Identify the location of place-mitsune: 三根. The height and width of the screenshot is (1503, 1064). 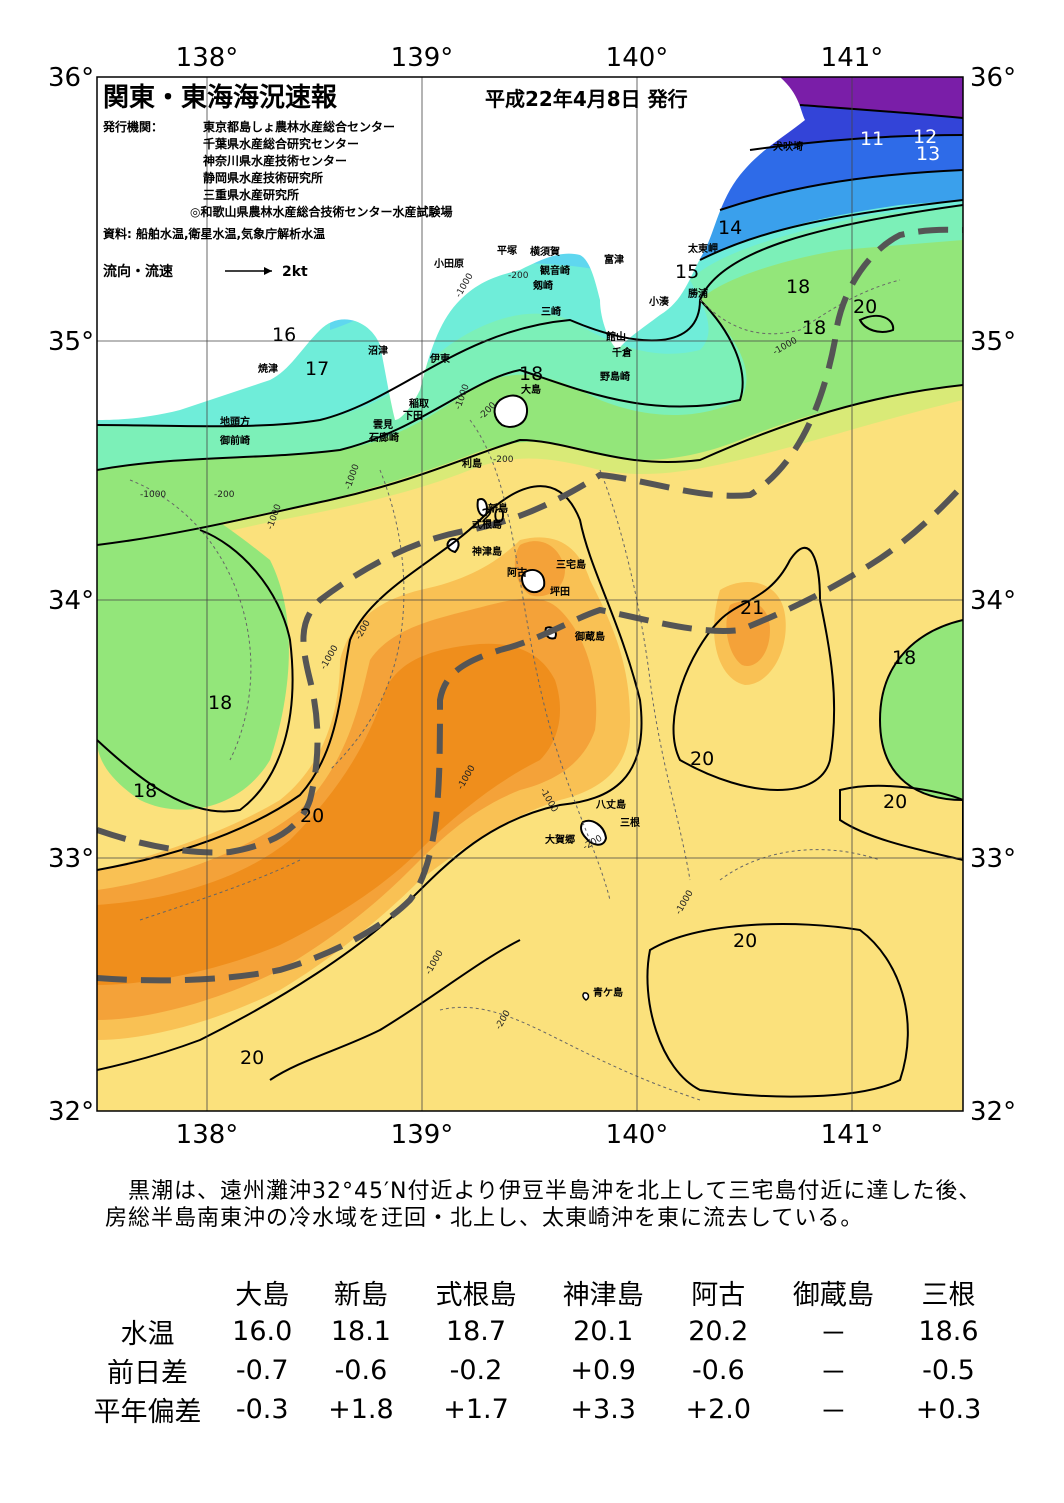
(630, 822).